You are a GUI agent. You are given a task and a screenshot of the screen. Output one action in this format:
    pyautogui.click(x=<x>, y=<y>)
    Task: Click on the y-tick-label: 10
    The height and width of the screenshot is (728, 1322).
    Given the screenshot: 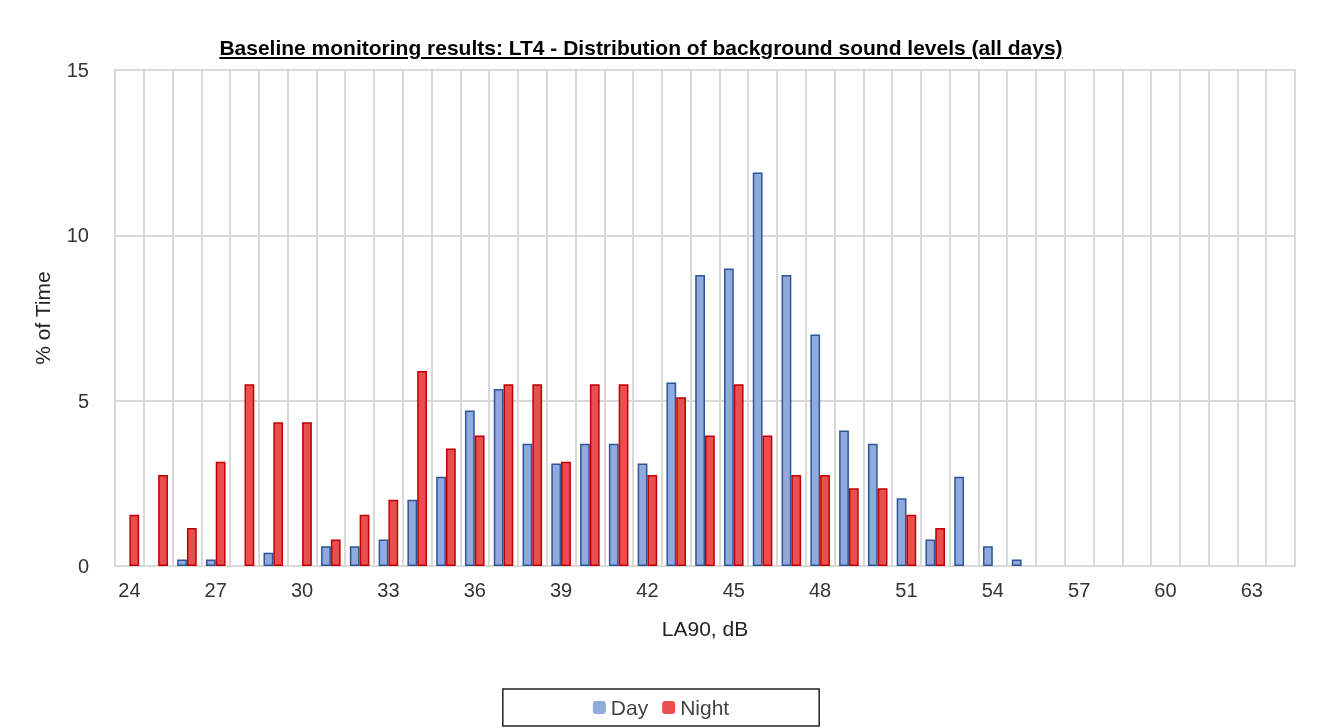 What is the action you would take?
    pyautogui.click(x=77, y=235)
    